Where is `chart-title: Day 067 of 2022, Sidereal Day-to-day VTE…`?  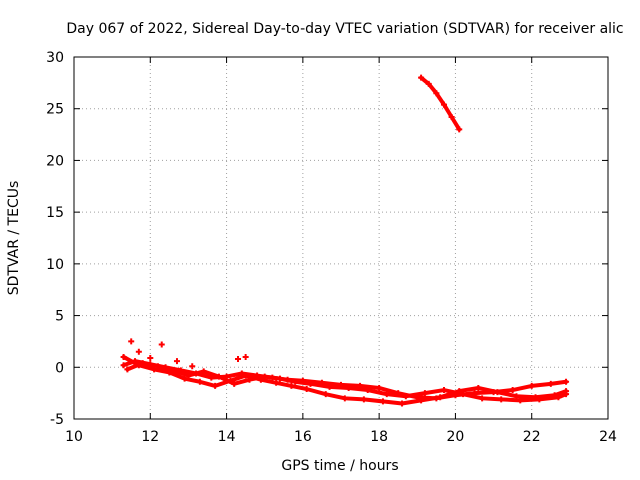 chart-title: Day 067 of 2022, Sidereal Day-to-day VTE… is located at coordinates (344, 29).